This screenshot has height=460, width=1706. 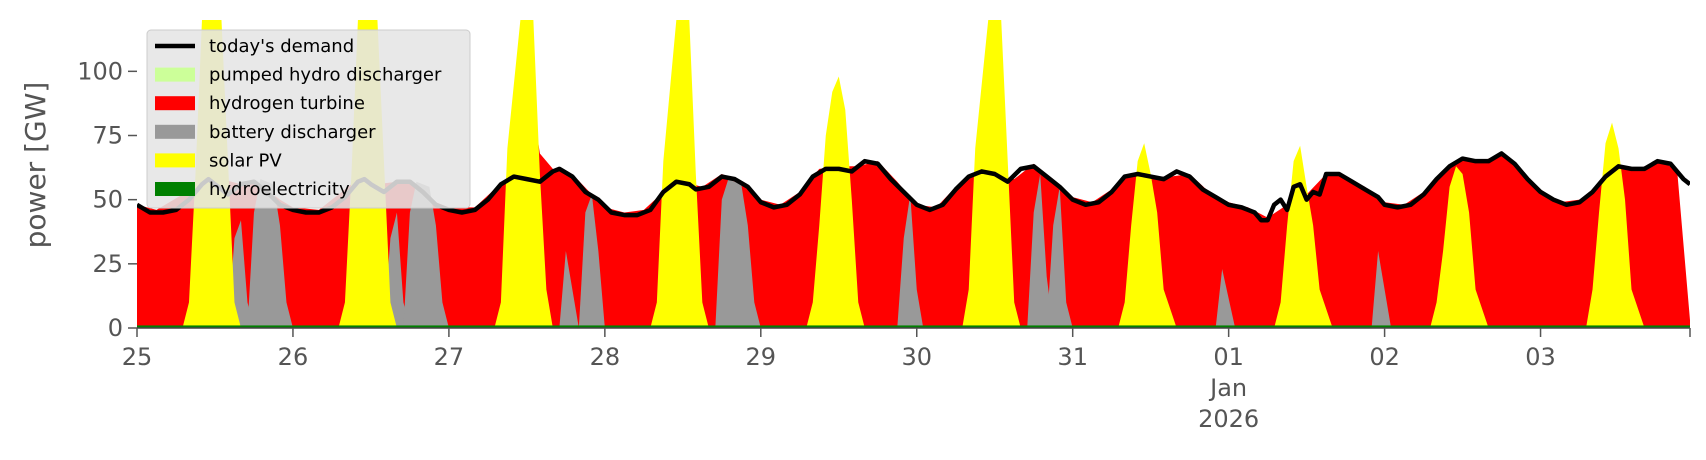 I want to click on x-tick-label-7: 01, so click(x=1228, y=357).